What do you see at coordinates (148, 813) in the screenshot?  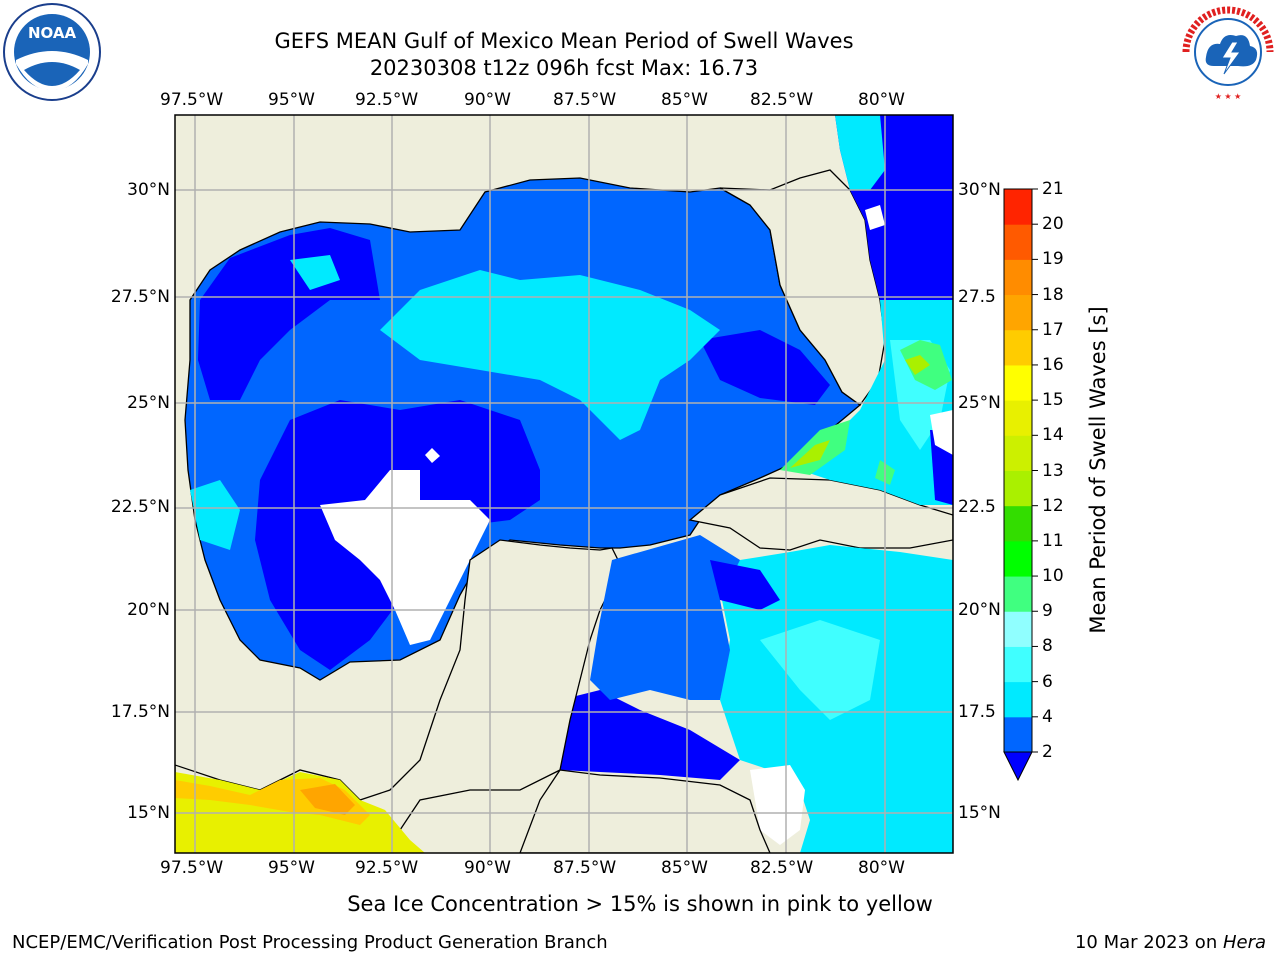 I see `lat-label-left: 15°N` at bounding box center [148, 813].